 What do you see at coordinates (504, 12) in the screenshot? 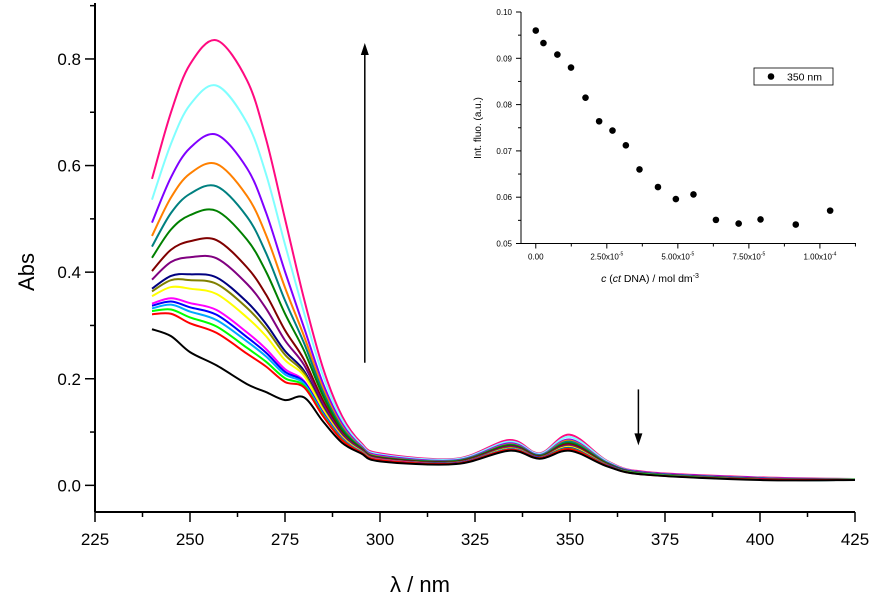
I see `inset-y-tick-label: 0.10` at bounding box center [504, 12].